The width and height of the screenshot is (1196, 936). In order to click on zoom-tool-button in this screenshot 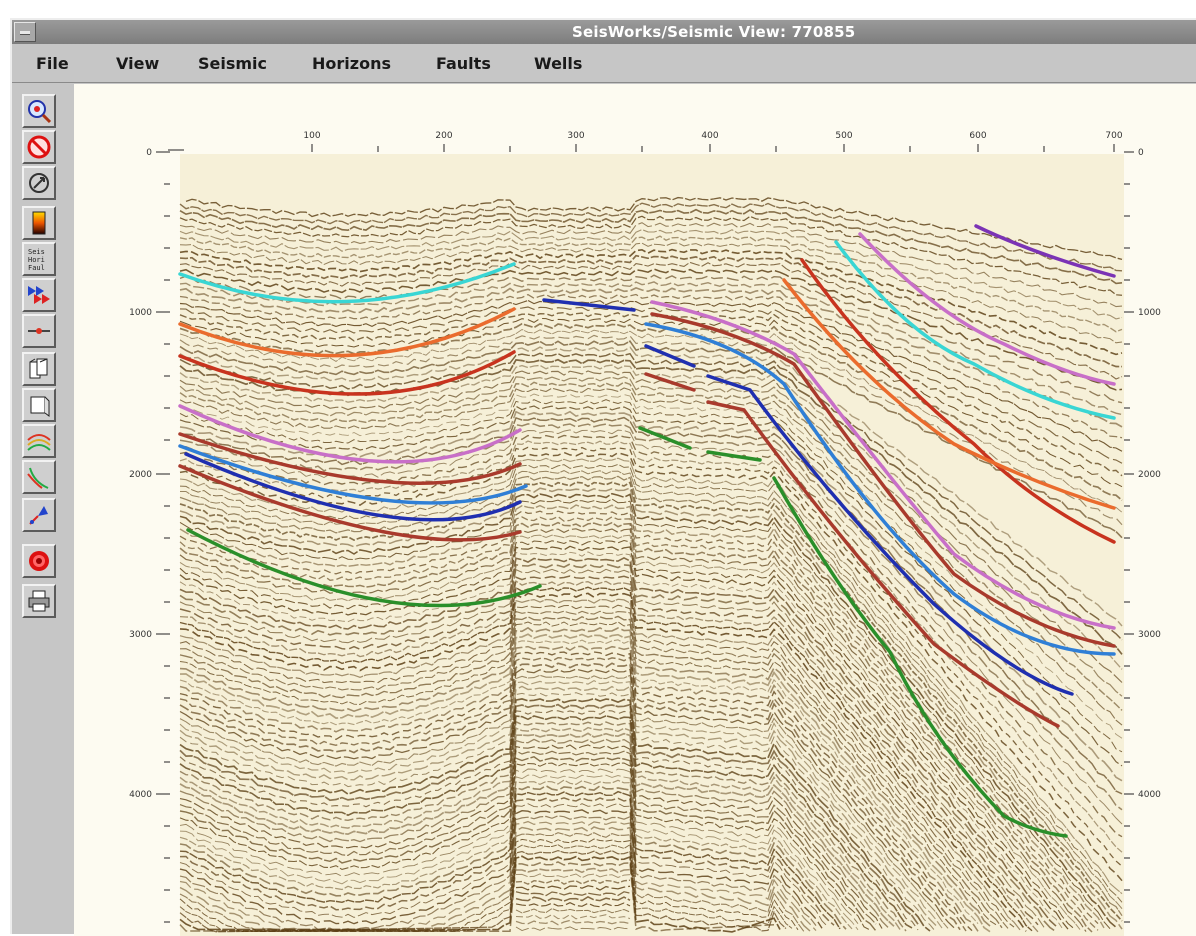, I will do `click(39, 111)`.